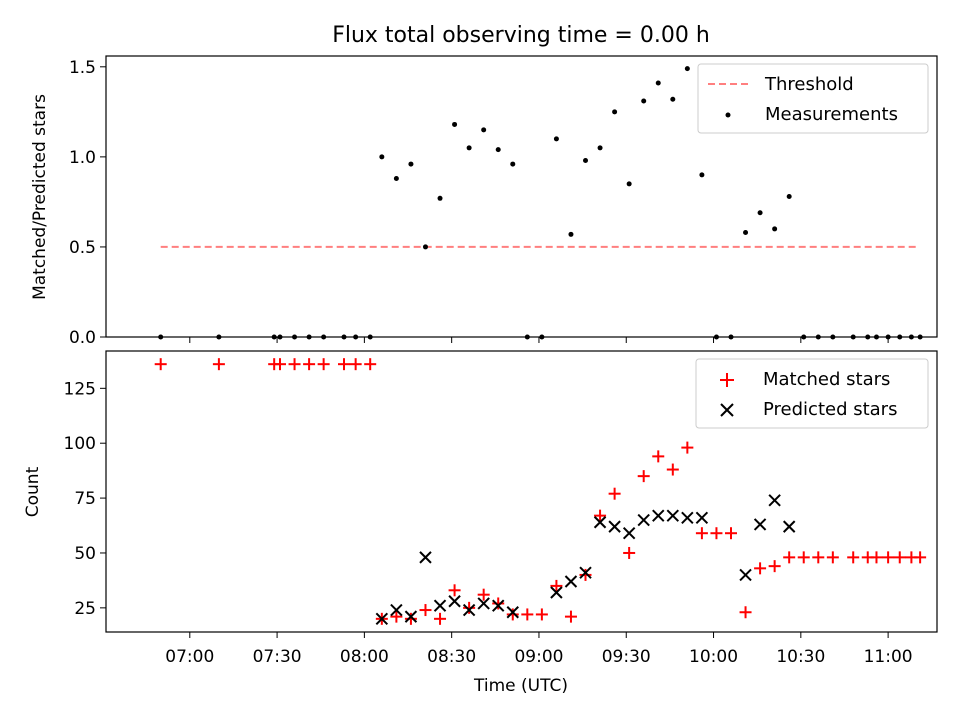  What do you see at coordinates (82, 158) in the screenshot?
I see `ratio-y-tick-label: 1.0` at bounding box center [82, 158].